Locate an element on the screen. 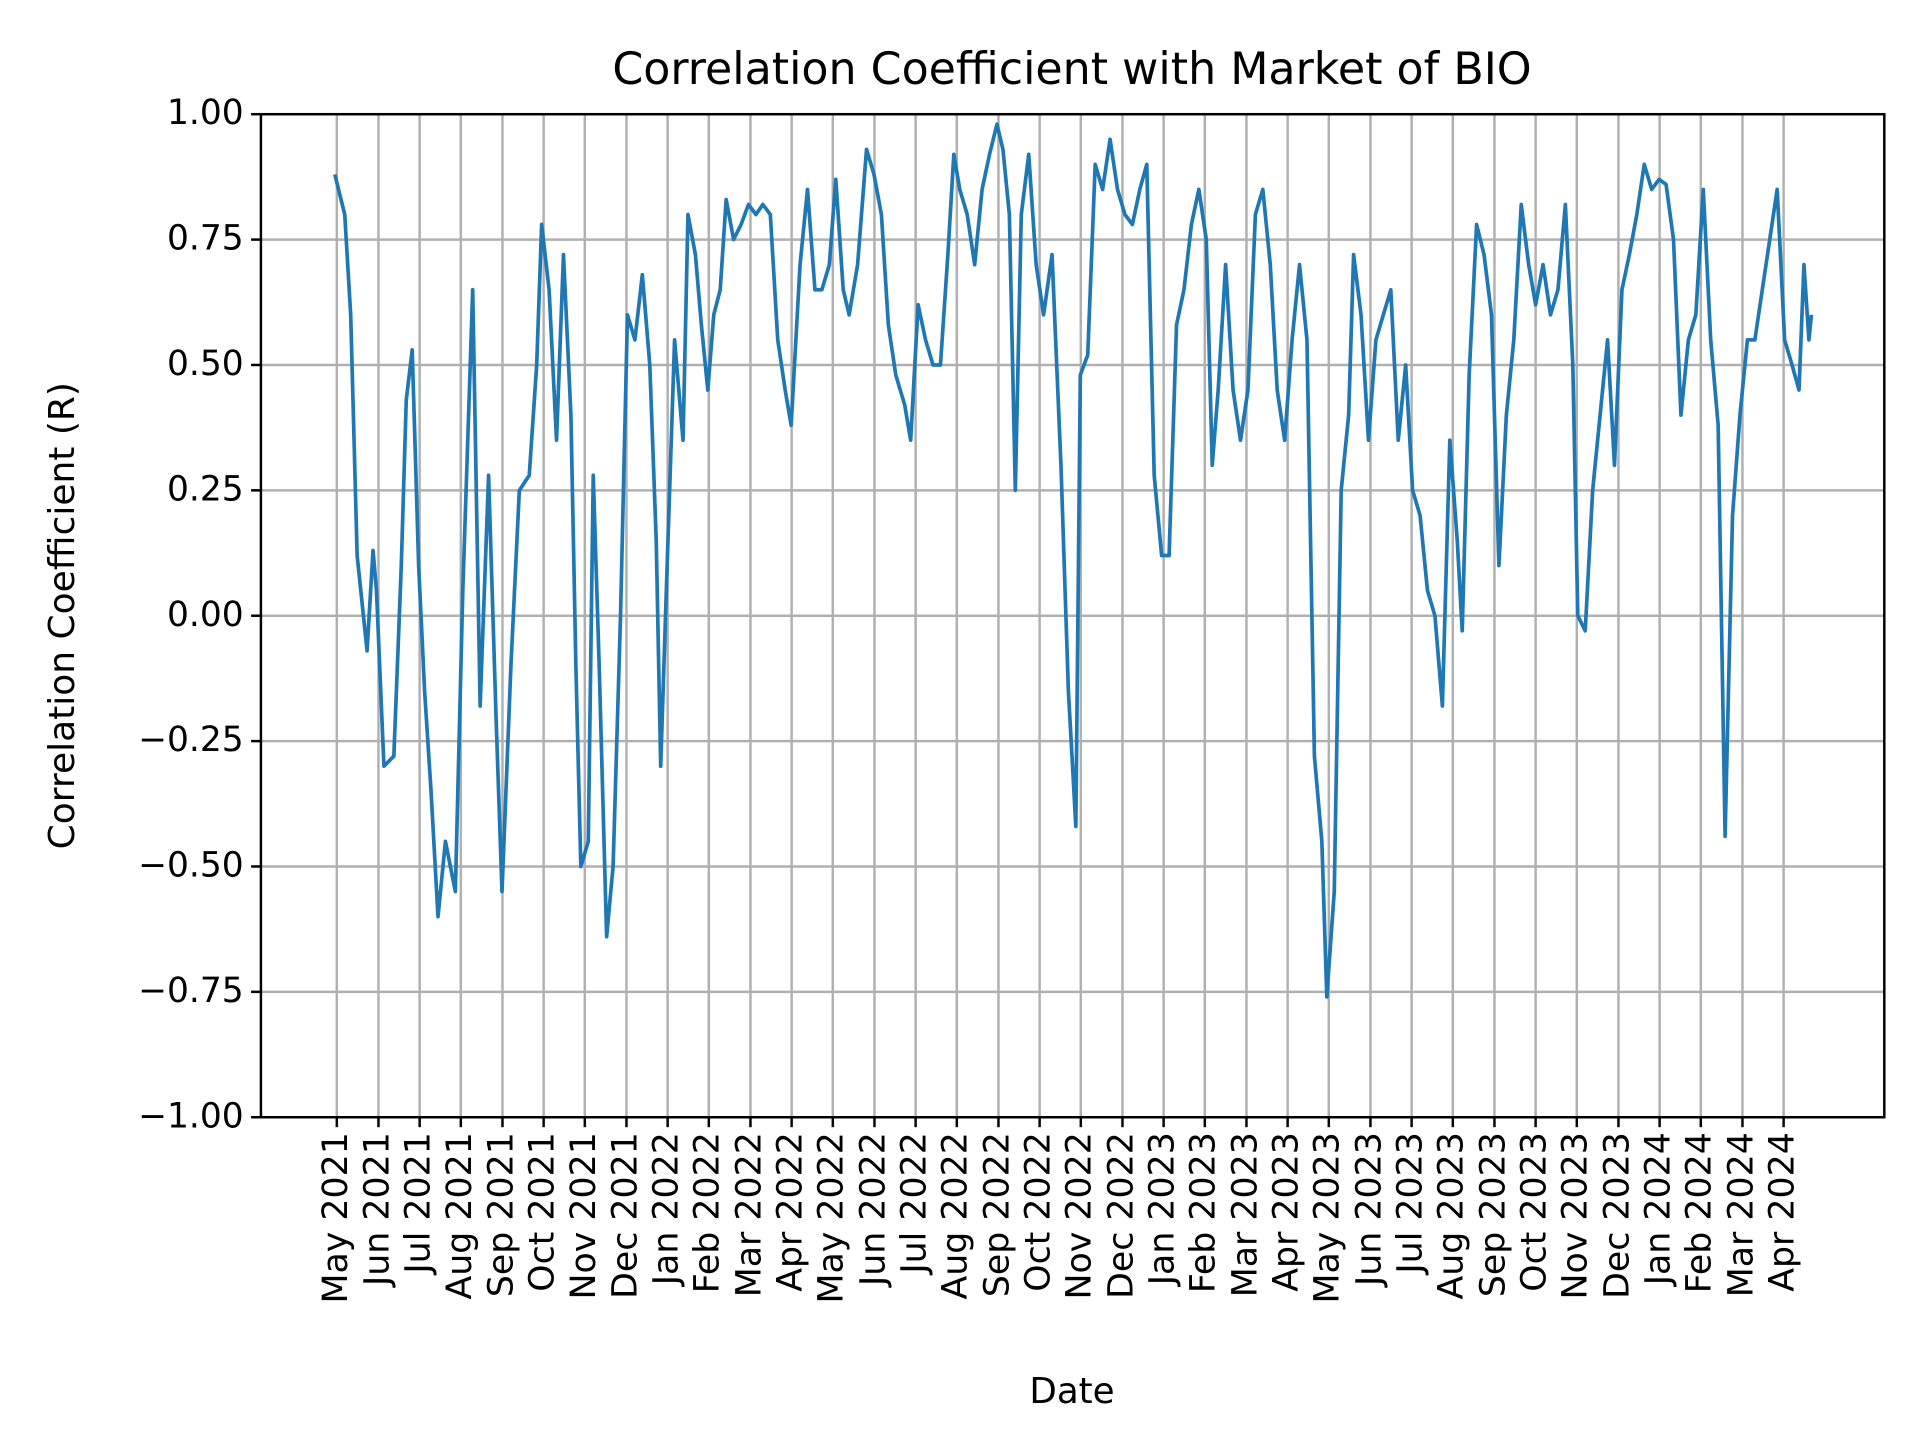 Image resolution: width=1920 pixels, height=1440 pixels. x-tick-label: Apr 2023 is located at coordinates (1287, 1212).